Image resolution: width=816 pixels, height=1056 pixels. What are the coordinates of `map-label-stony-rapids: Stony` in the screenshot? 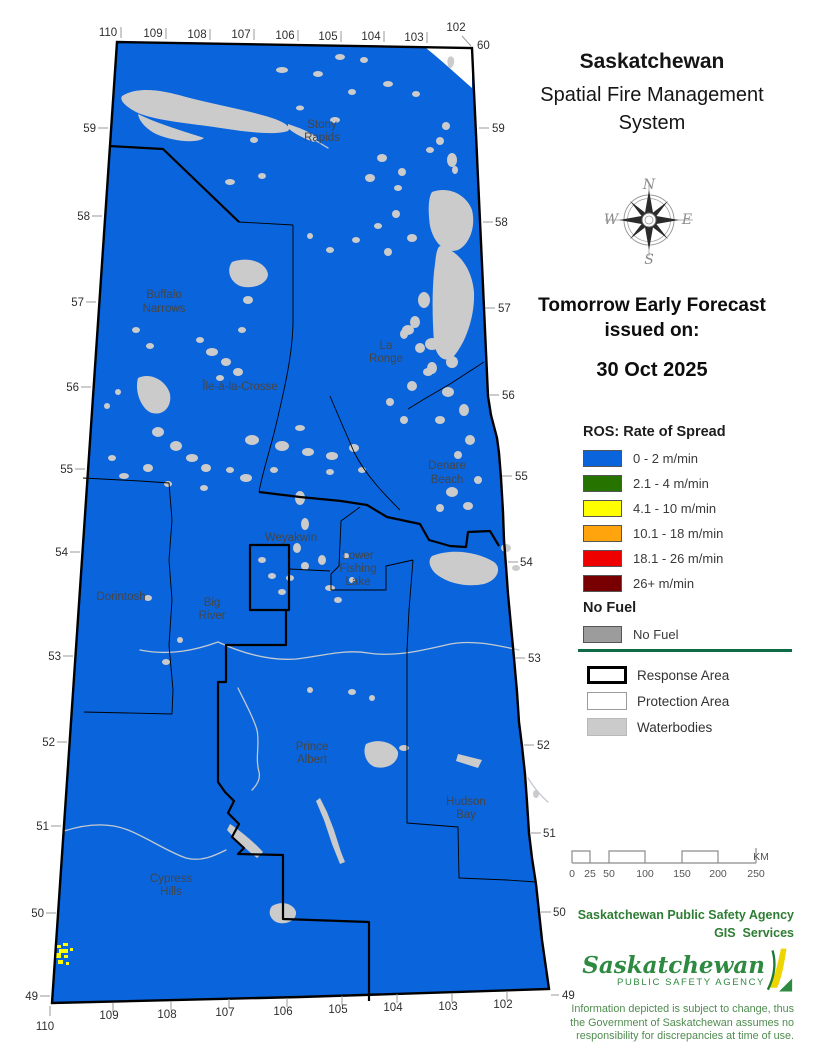 It's located at (322, 125).